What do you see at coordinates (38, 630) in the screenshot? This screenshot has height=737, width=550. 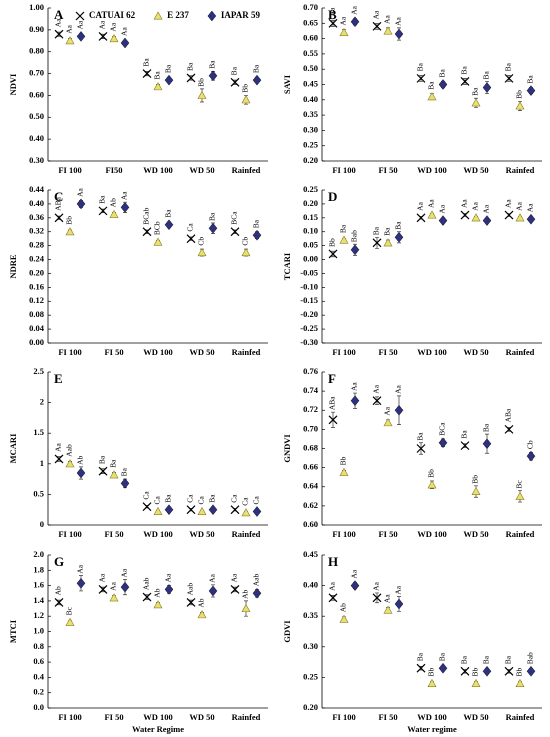 I see `y-tick-label: 1.0` at bounding box center [38, 630].